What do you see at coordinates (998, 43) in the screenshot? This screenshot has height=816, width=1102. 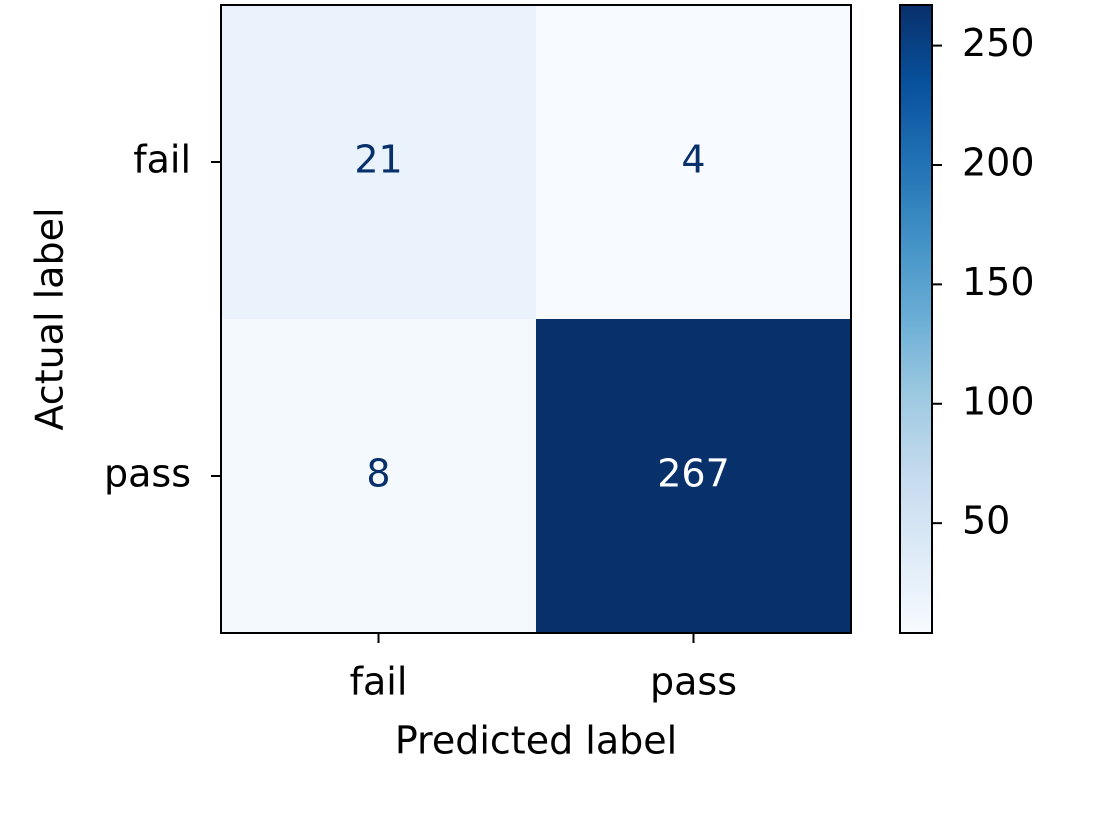 I see `colorbar-tick-label: 250` at bounding box center [998, 43].